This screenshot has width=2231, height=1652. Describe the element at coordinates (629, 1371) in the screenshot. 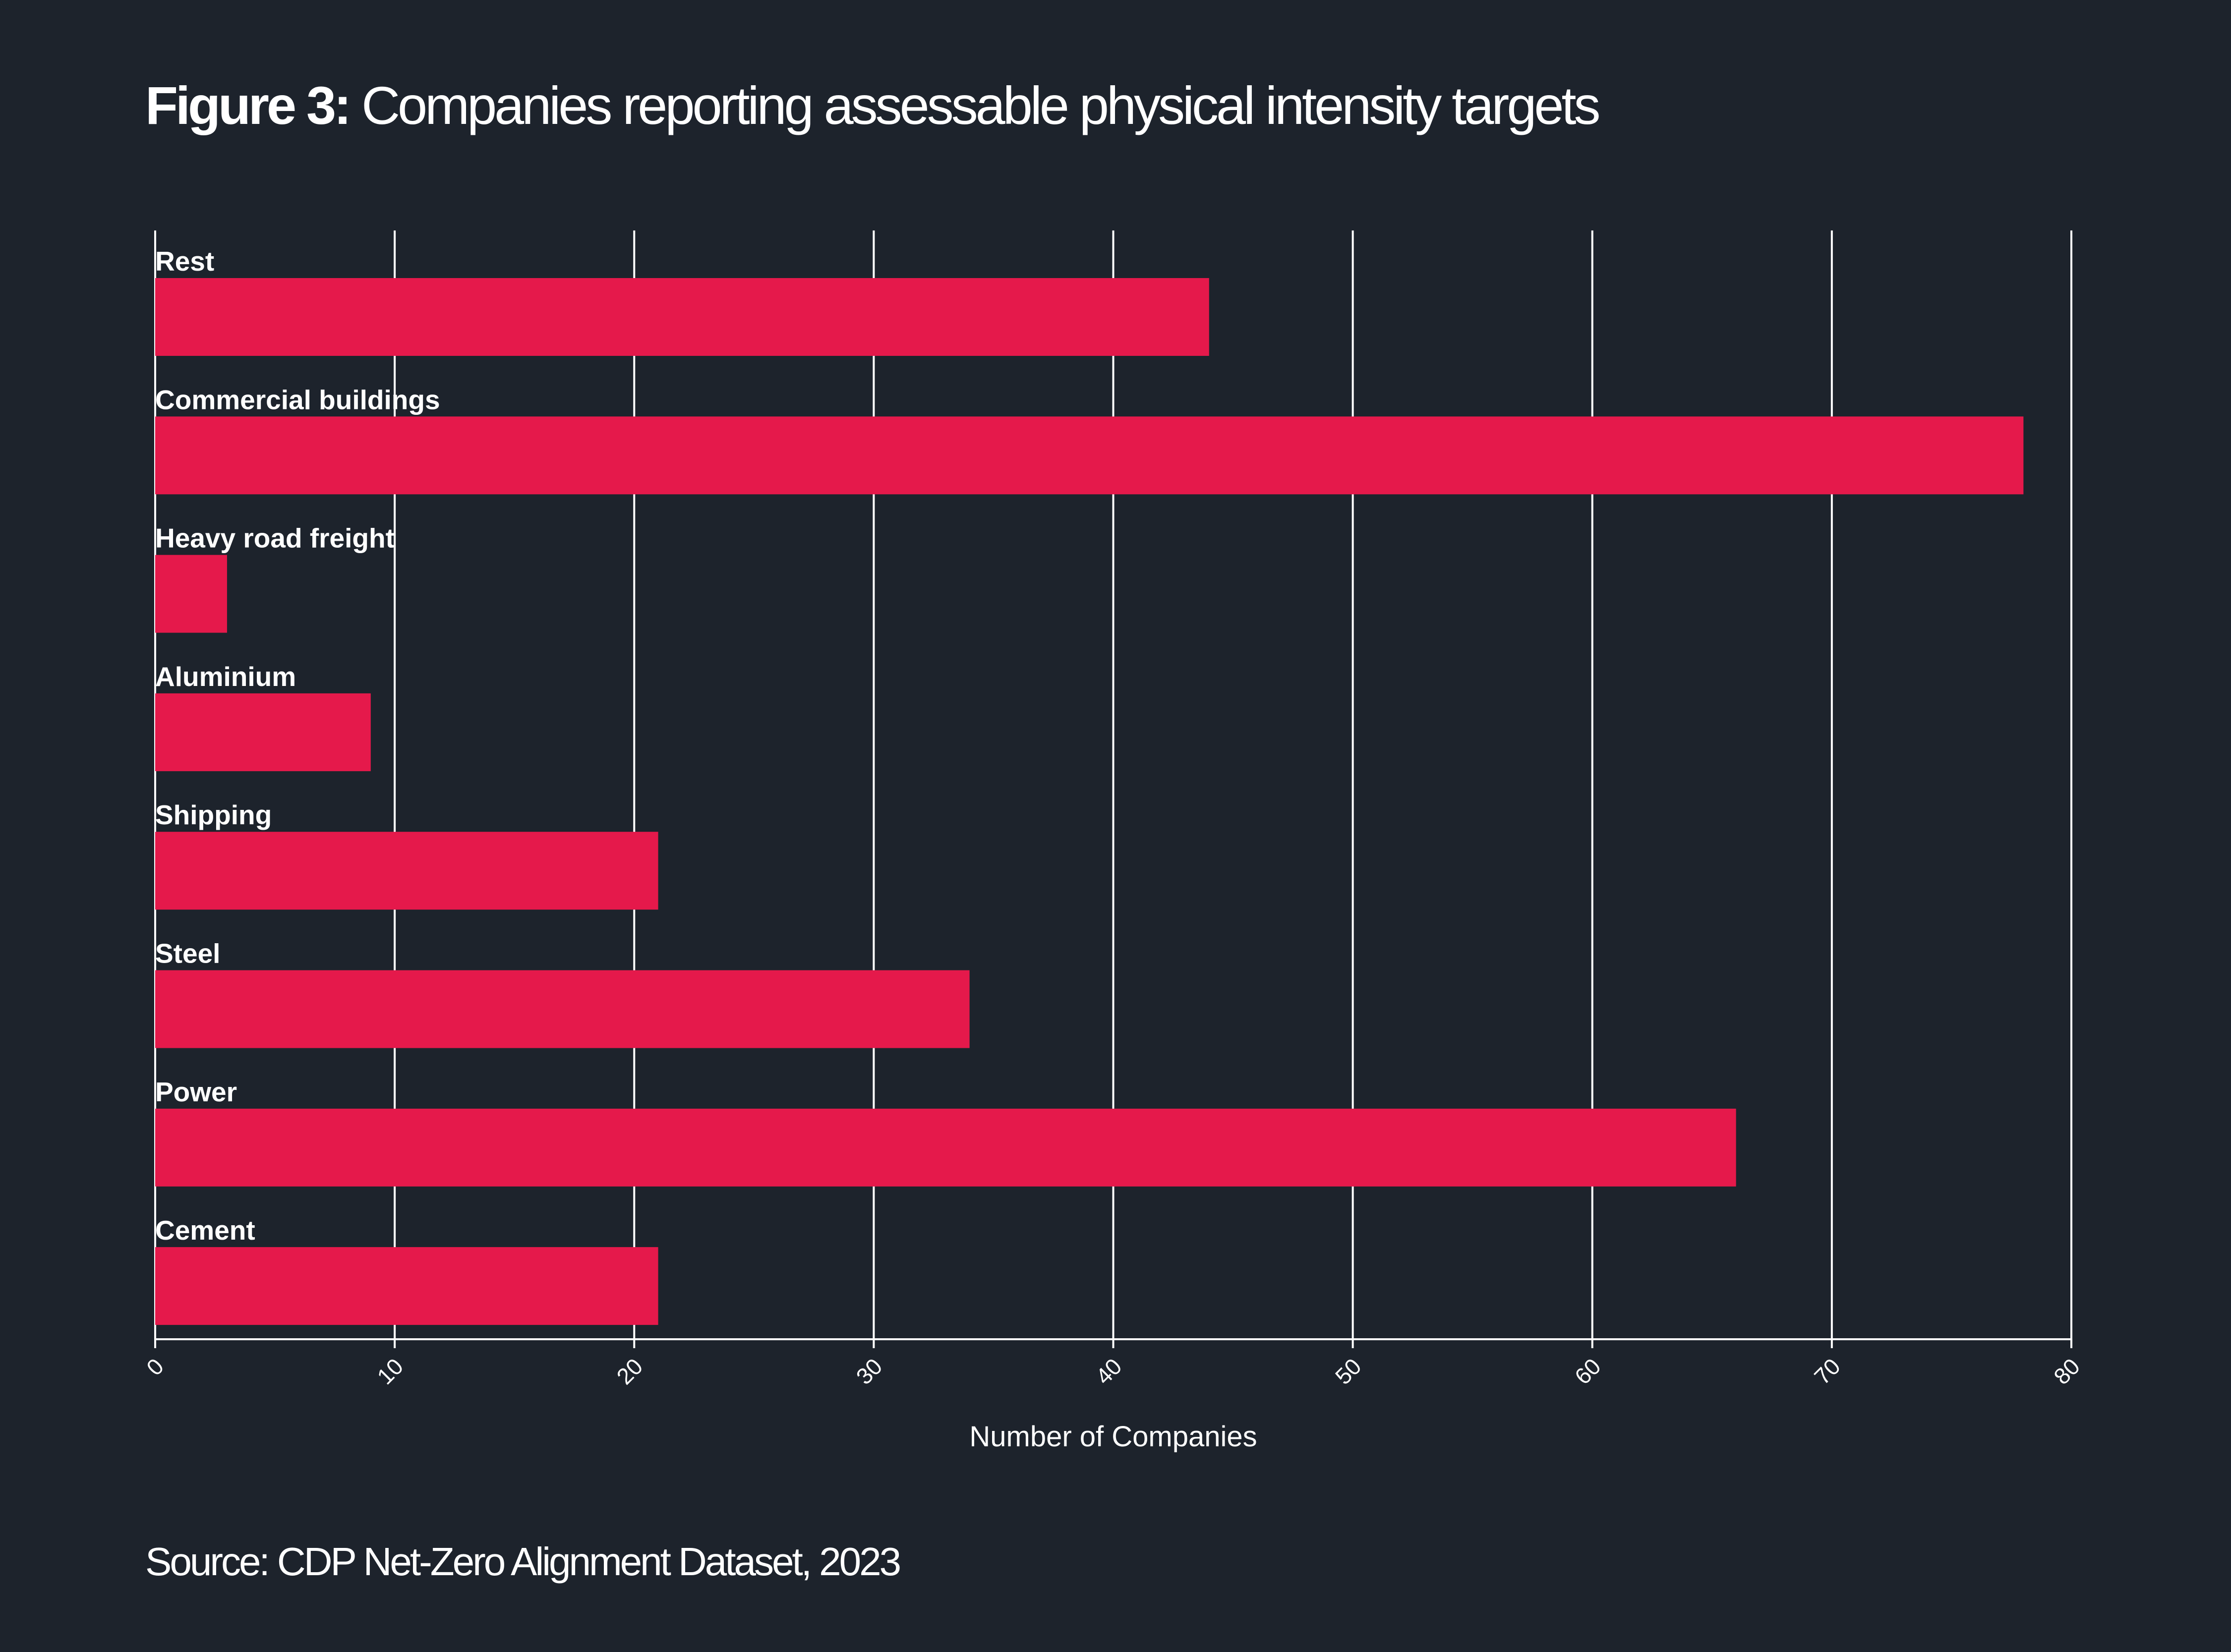

I see `tick-label-20: 20` at that location.